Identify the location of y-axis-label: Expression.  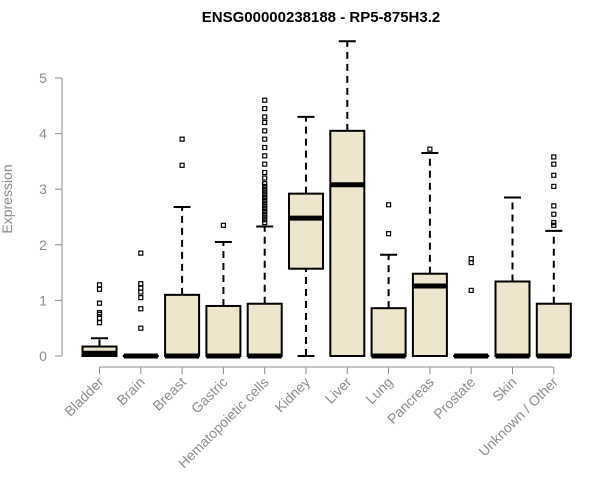
(7, 198).